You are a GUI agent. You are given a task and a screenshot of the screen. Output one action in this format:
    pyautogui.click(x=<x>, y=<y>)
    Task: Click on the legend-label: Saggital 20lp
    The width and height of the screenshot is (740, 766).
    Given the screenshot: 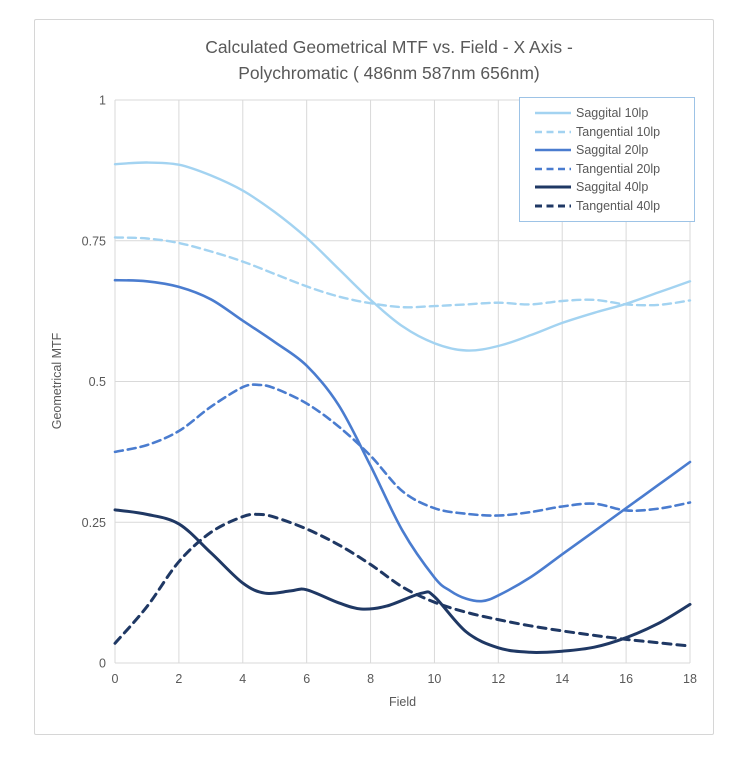 What is the action you would take?
    pyautogui.click(x=612, y=150)
    